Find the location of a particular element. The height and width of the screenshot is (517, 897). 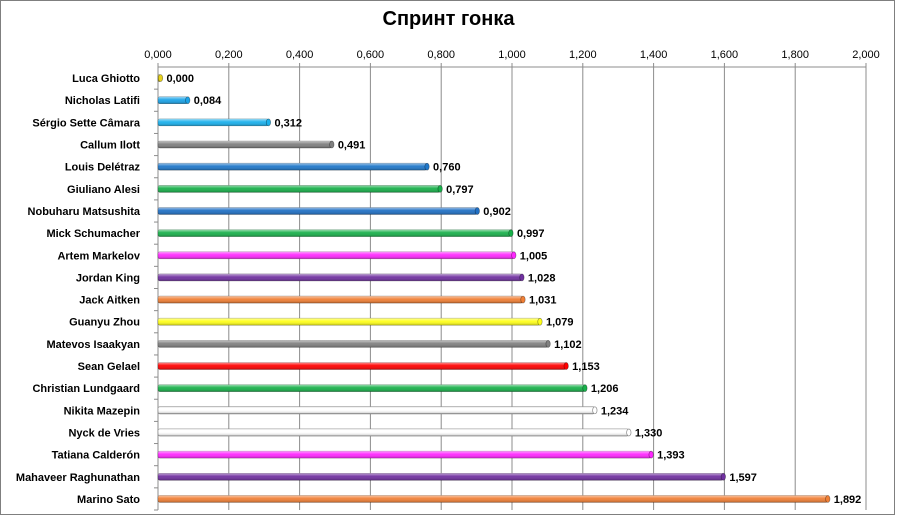

category-label: Tatiana Calderón is located at coordinates (96, 456).